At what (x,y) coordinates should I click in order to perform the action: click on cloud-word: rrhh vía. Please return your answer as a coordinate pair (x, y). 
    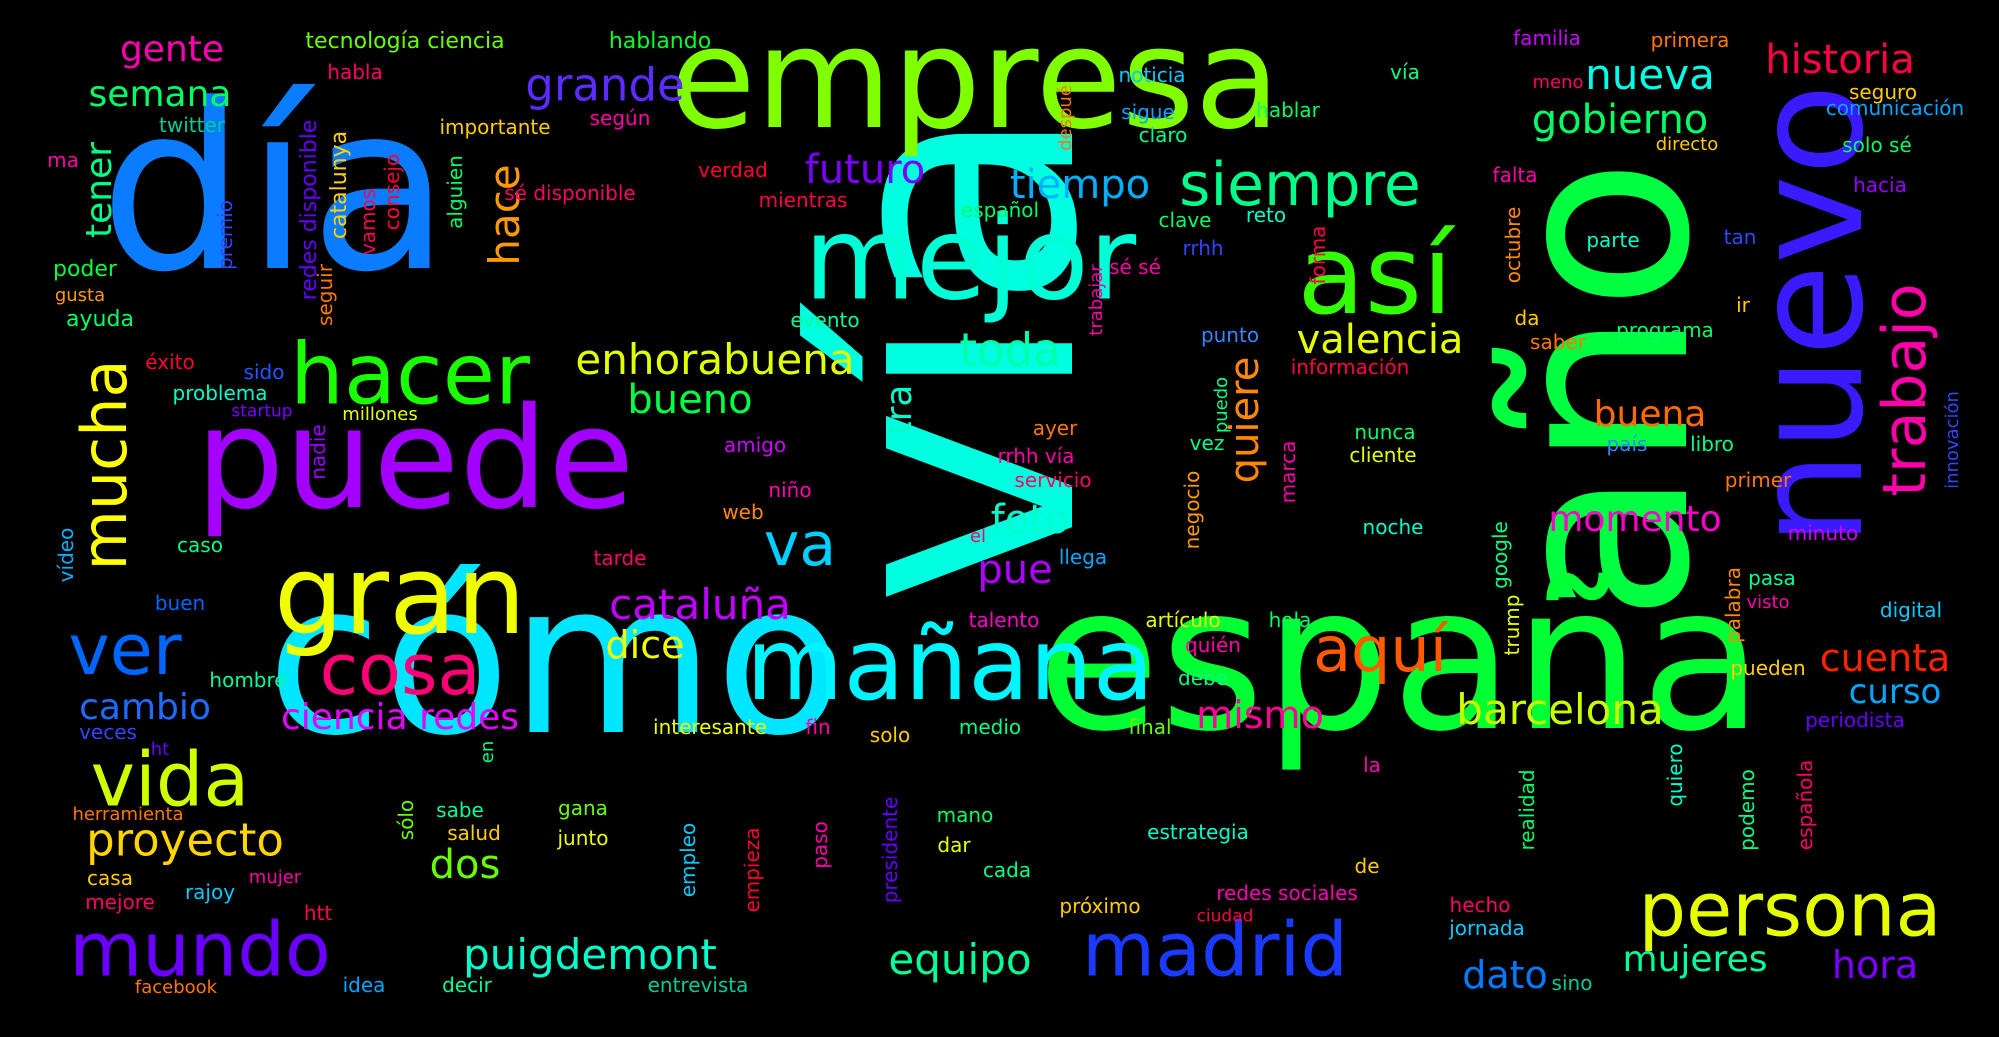
    Looking at the image, I should click on (1036, 456).